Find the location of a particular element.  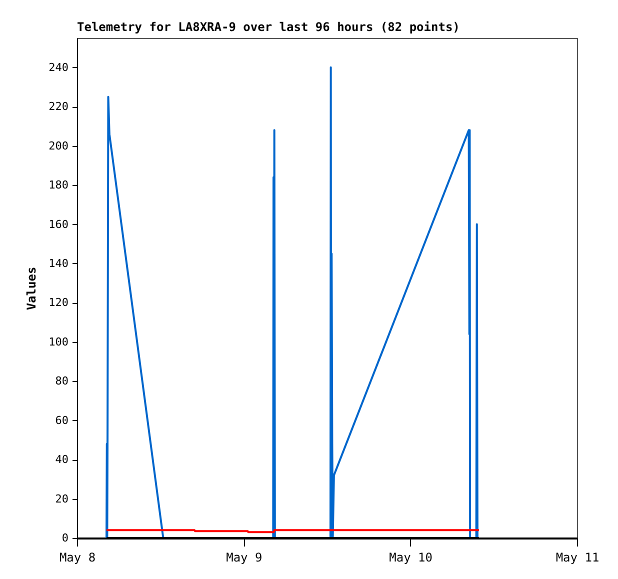

x-tick-label: May 8 is located at coordinates (77, 557).